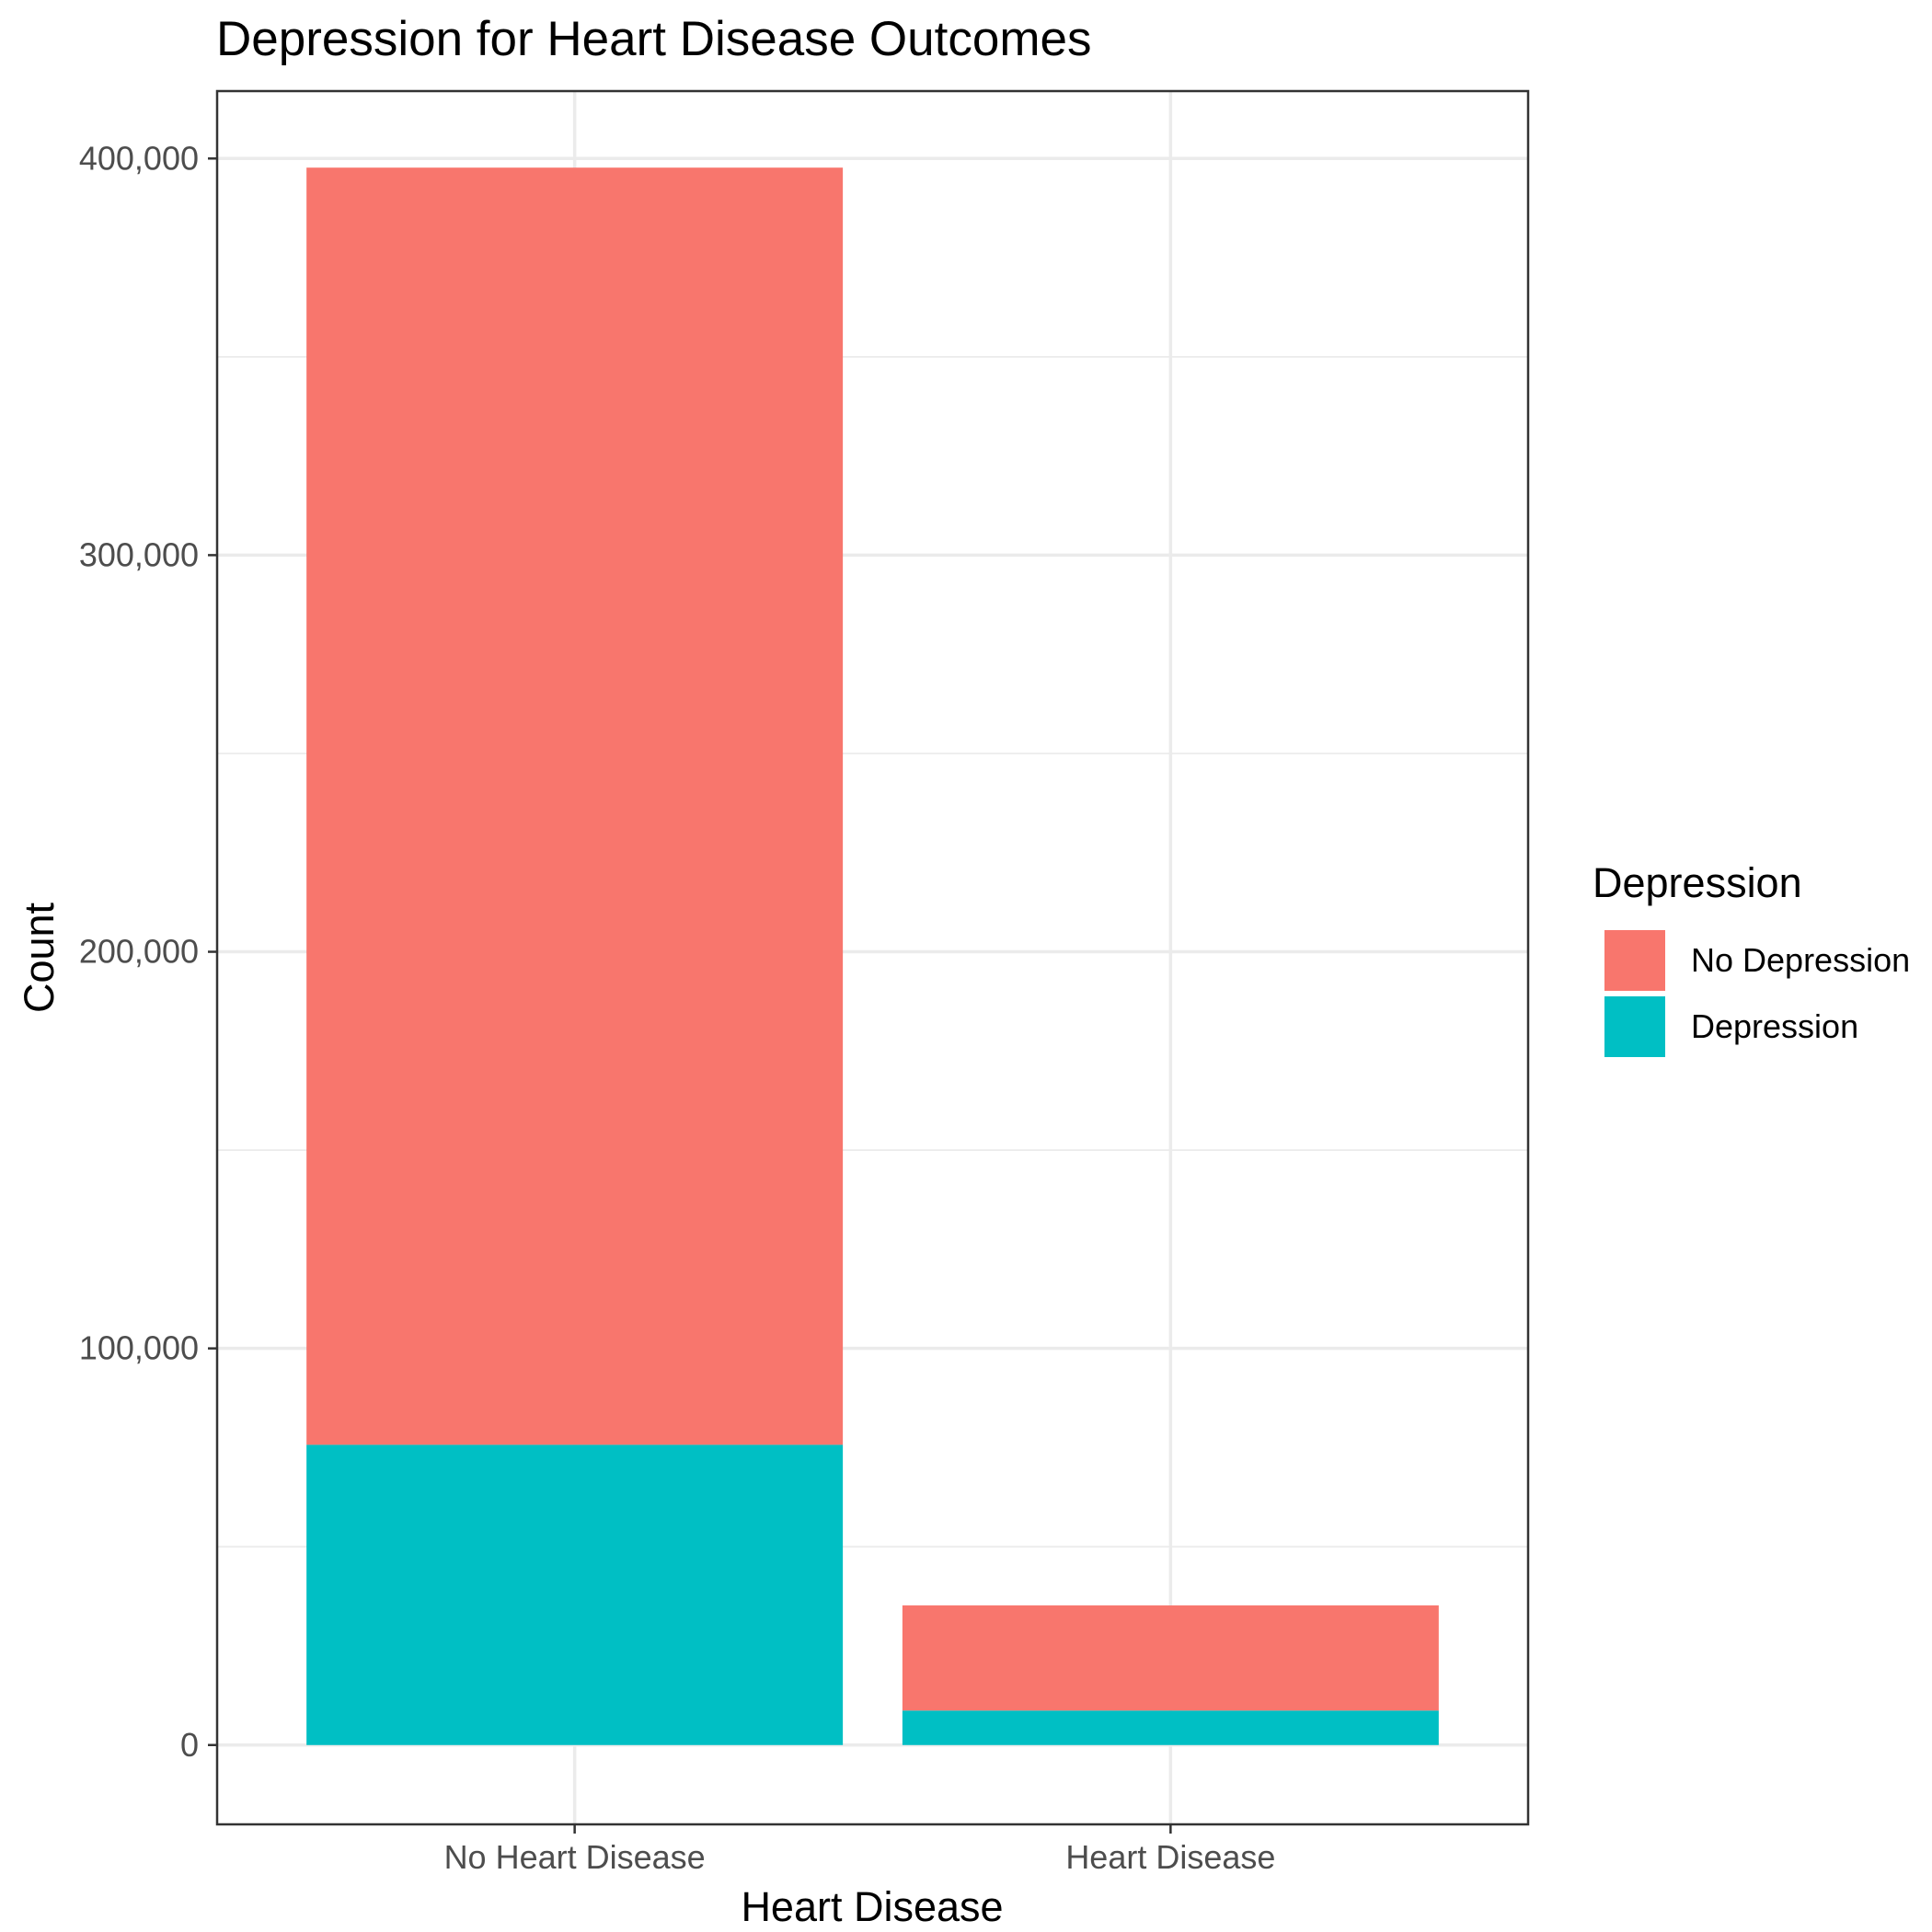 The image size is (1932, 1932). What do you see at coordinates (139, 158) in the screenshot?
I see `y-tick-label: 400,000` at bounding box center [139, 158].